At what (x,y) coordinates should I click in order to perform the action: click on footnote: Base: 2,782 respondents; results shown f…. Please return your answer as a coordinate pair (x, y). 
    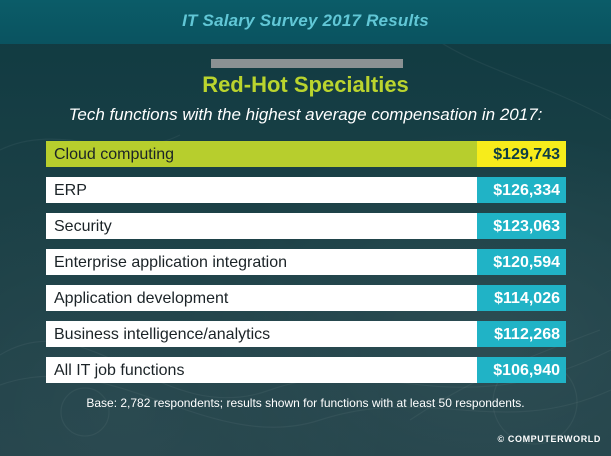
    Looking at the image, I should click on (305, 403).